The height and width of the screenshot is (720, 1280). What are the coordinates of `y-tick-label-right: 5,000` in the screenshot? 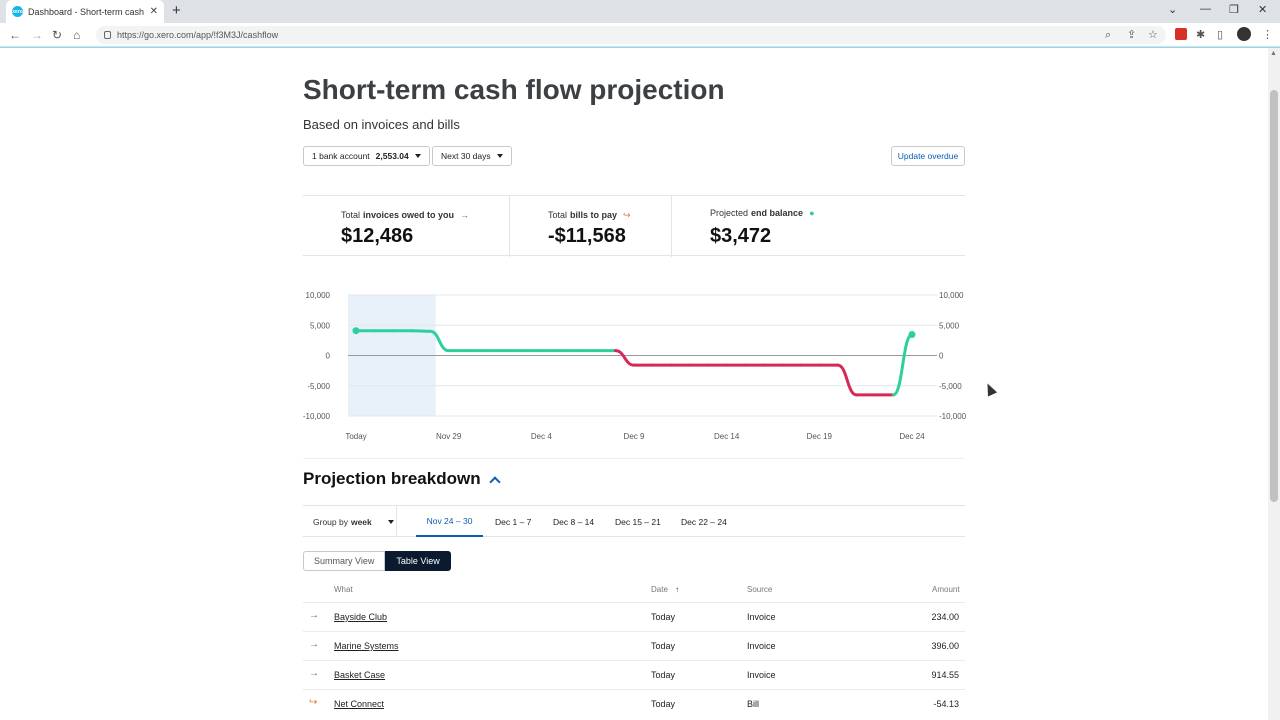 It's located at (949, 325).